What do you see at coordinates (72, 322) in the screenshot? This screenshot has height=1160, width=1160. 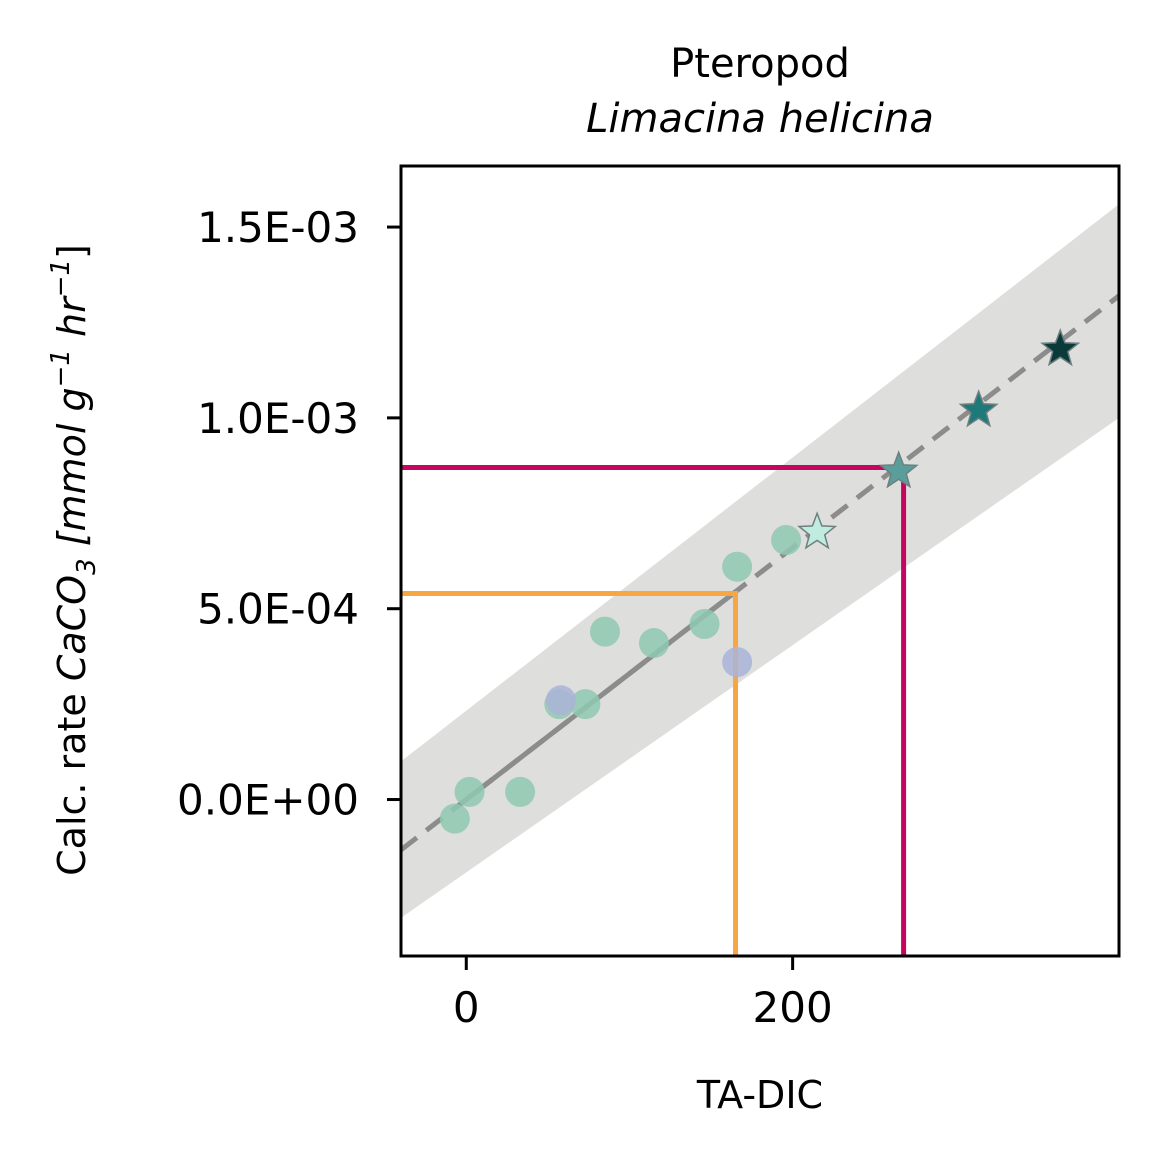 I see `y-label-unit-mid: hr` at bounding box center [72, 322].